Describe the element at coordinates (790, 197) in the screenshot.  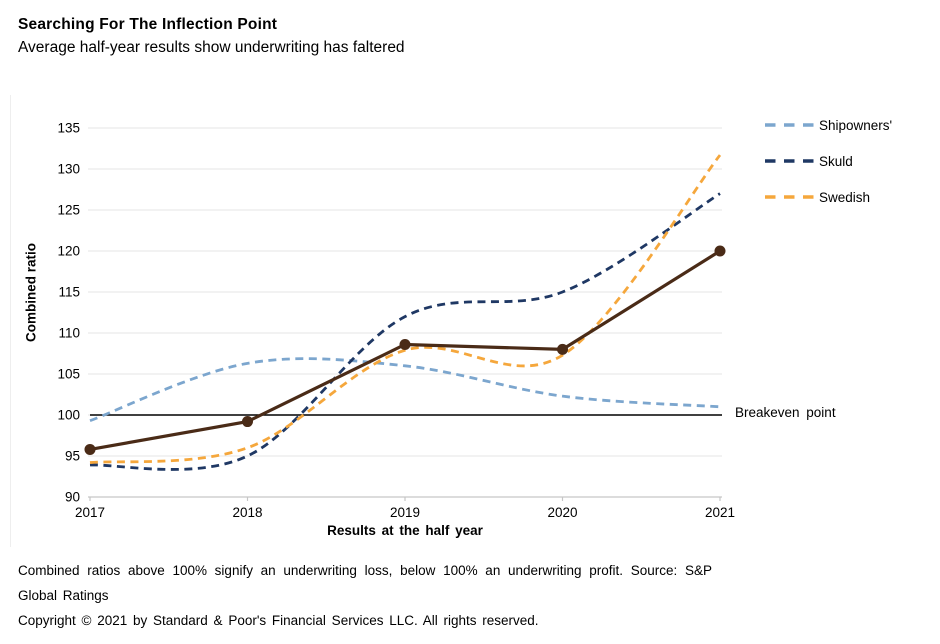
I see `legend-swatch-swedish-icon` at that location.